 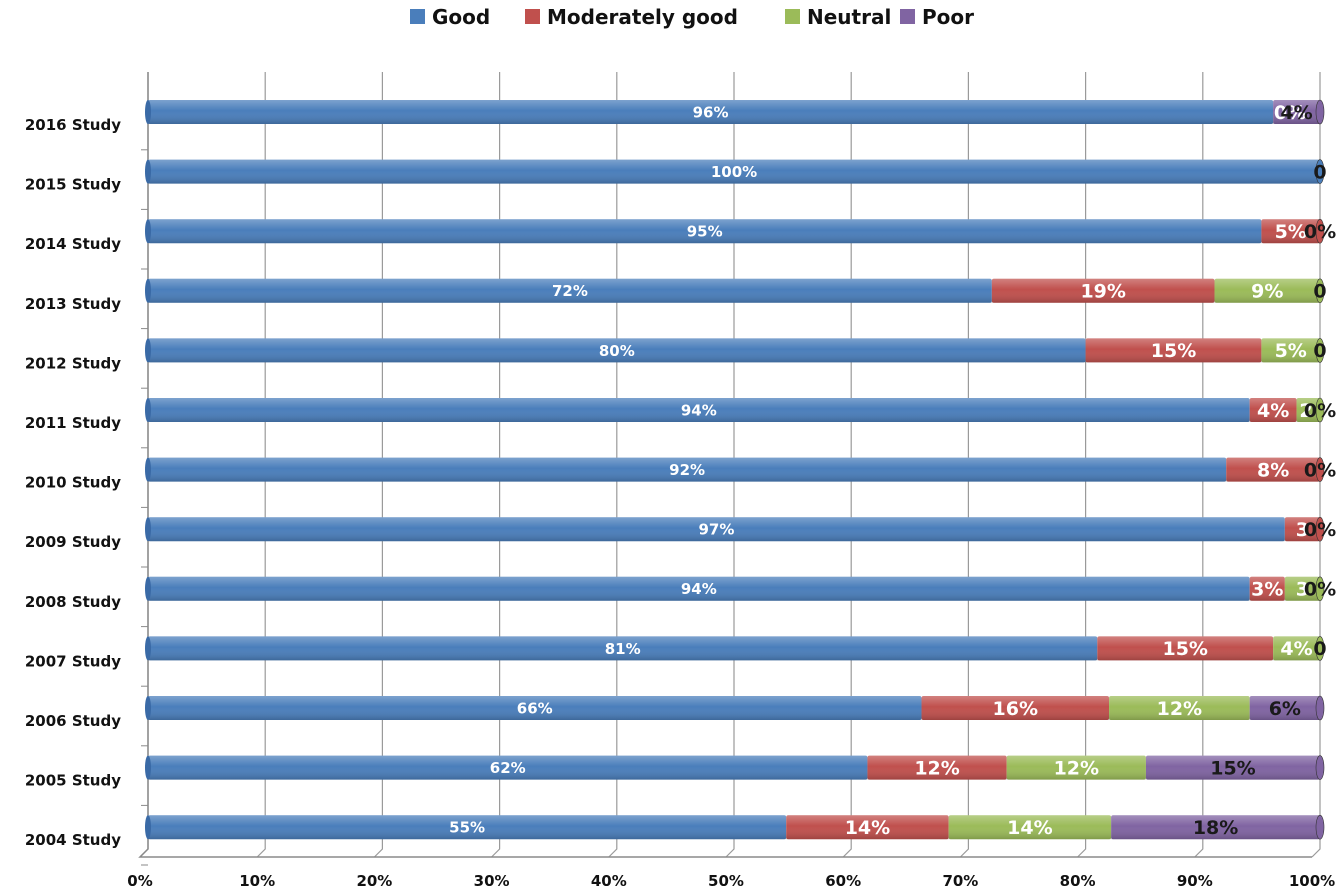 I want to click on x-tick-label: 70%, so click(x=960, y=881).